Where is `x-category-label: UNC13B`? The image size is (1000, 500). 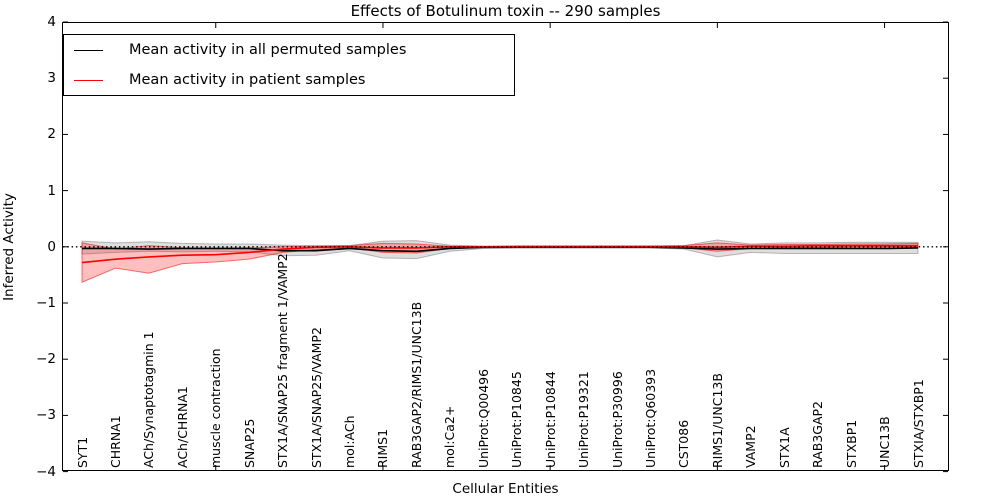 x-category-label: UNC13B is located at coordinates (885, 442).